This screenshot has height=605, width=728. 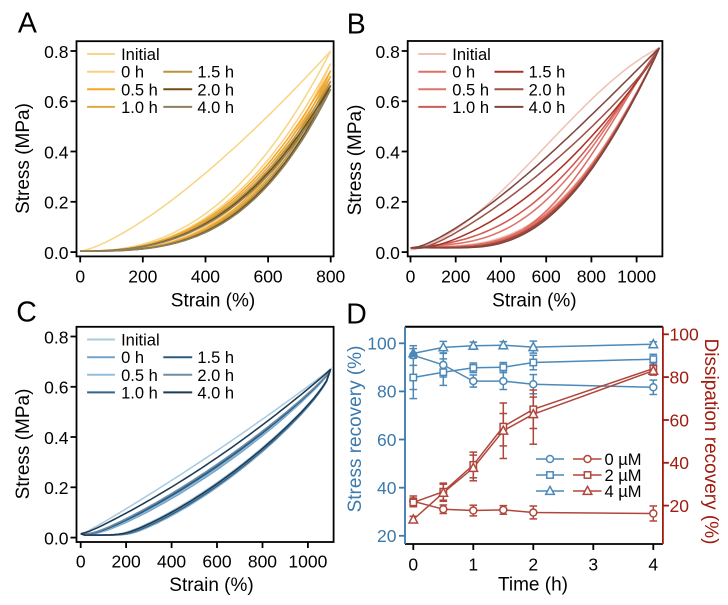 What do you see at coordinates (623, 492) in the screenshot?
I see `svg-text: 4 µM` at bounding box center [623, 492].